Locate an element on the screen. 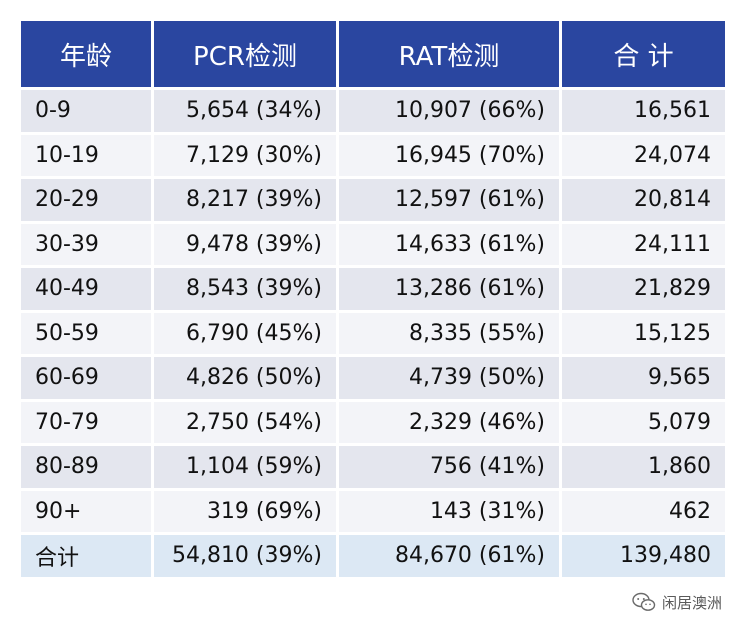 The image size is (748, 633). cell-total: 15,125 is located at coordinates (643, 333).